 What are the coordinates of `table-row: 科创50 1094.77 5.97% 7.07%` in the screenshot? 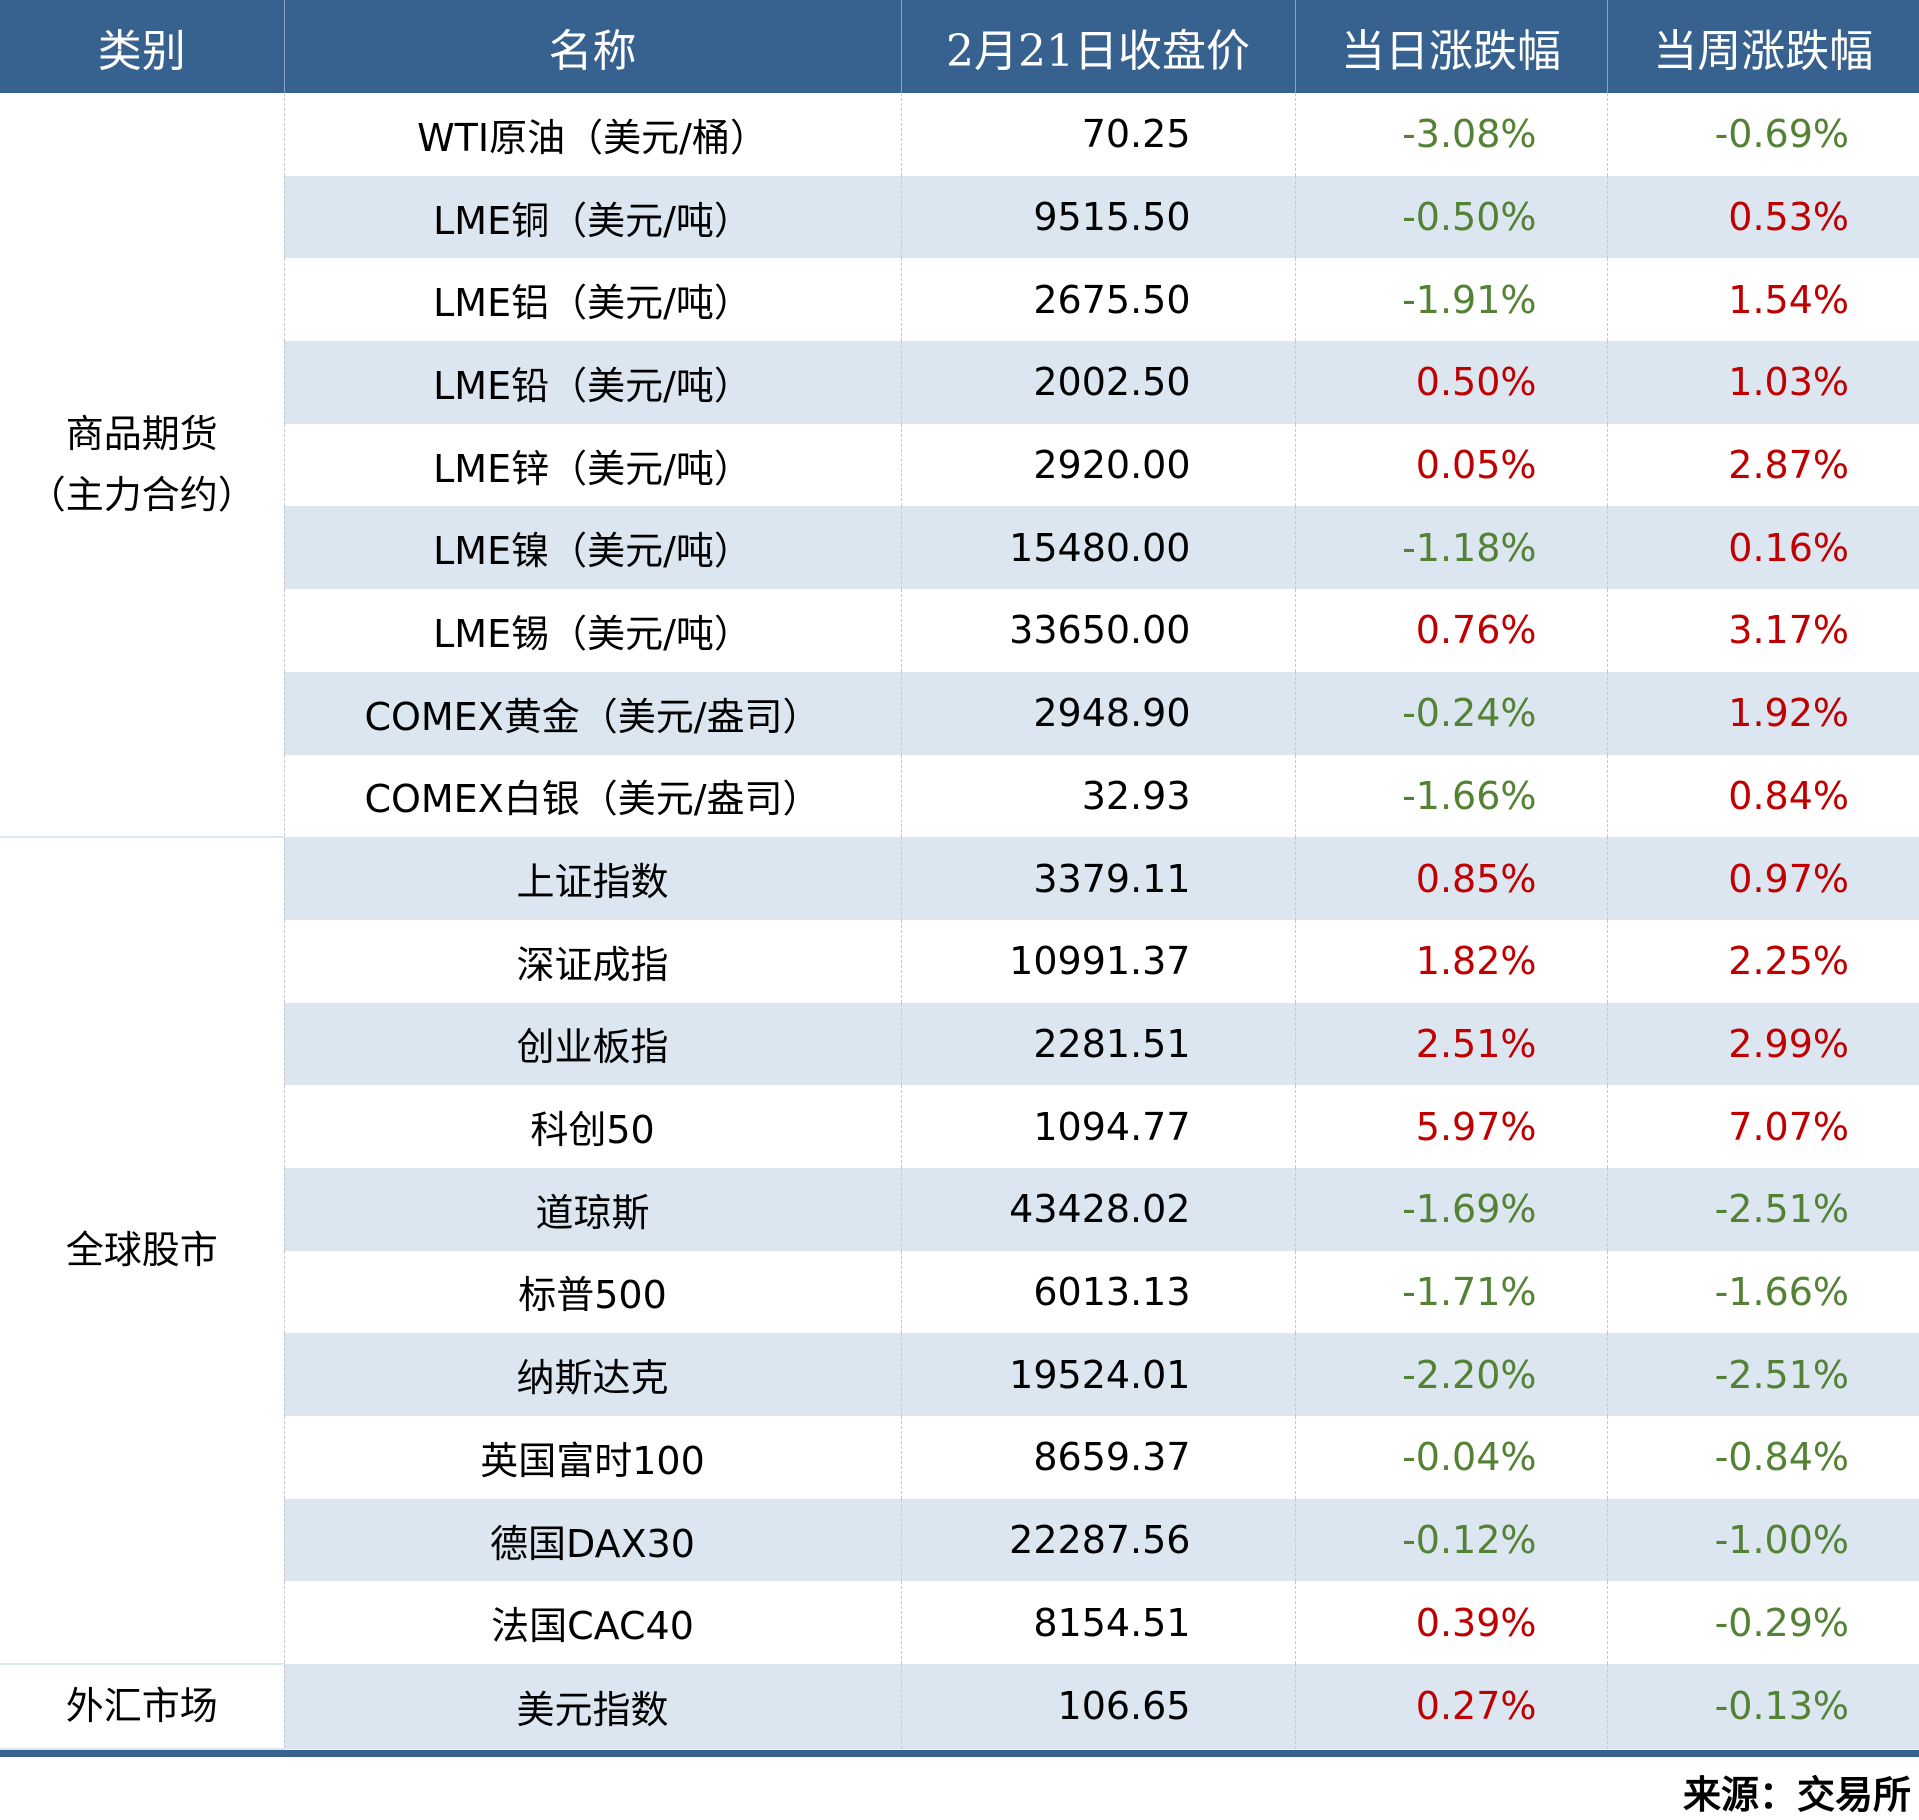 It's located at (959, 1126).